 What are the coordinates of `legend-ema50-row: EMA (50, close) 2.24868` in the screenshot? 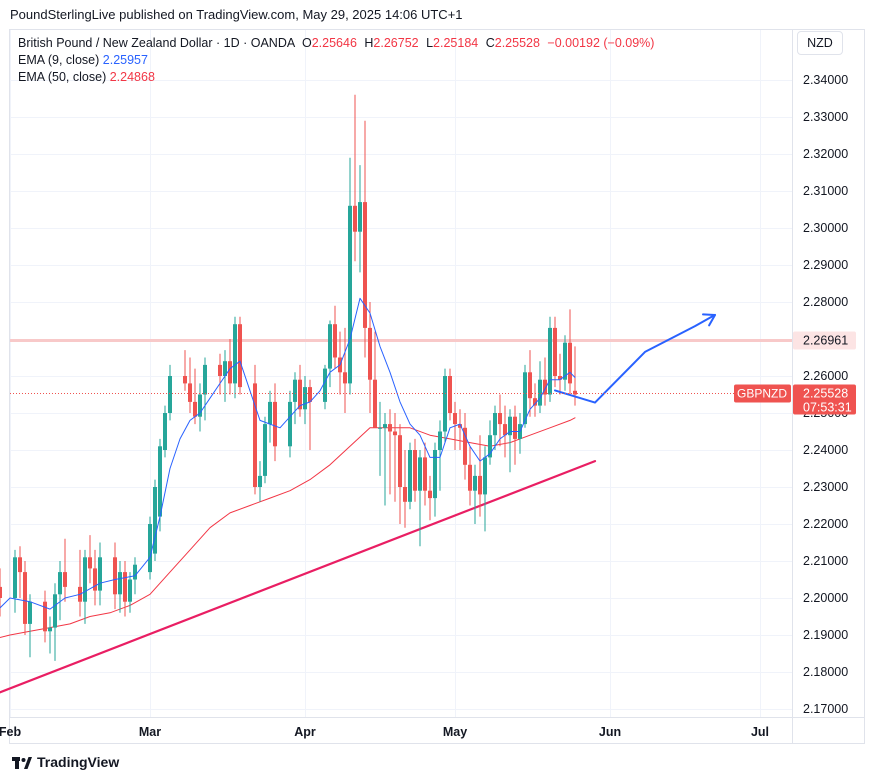 It's located at (336, 77).